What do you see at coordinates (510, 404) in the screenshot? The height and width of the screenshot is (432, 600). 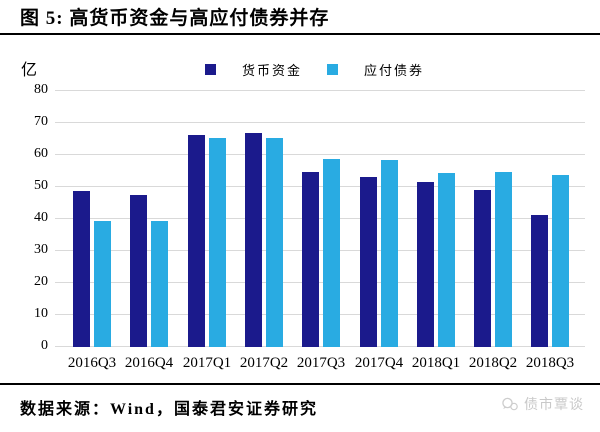 I see `wechat-chat-bubbles-icon` at bounding box center [510, 404].